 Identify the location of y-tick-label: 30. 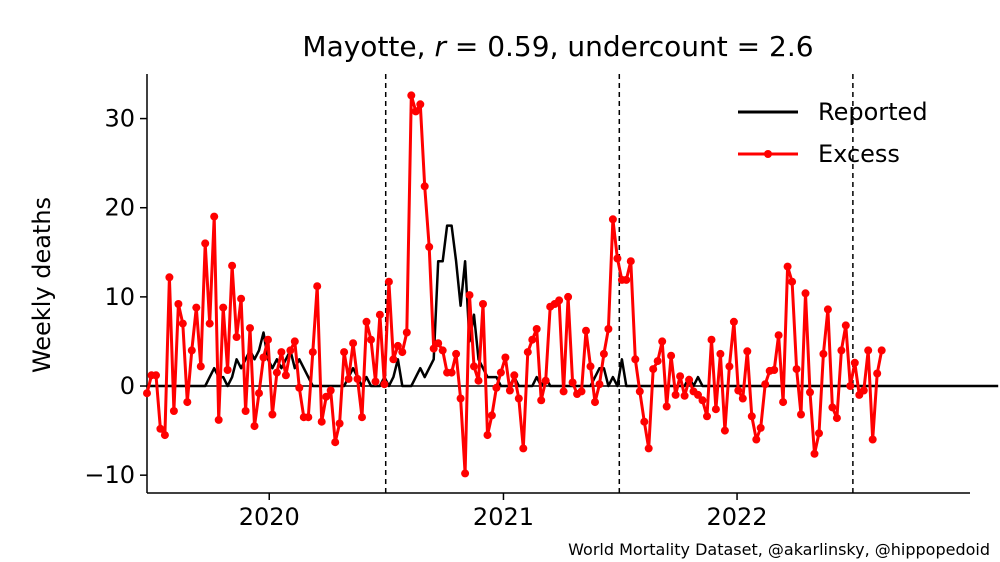
(119, 119).